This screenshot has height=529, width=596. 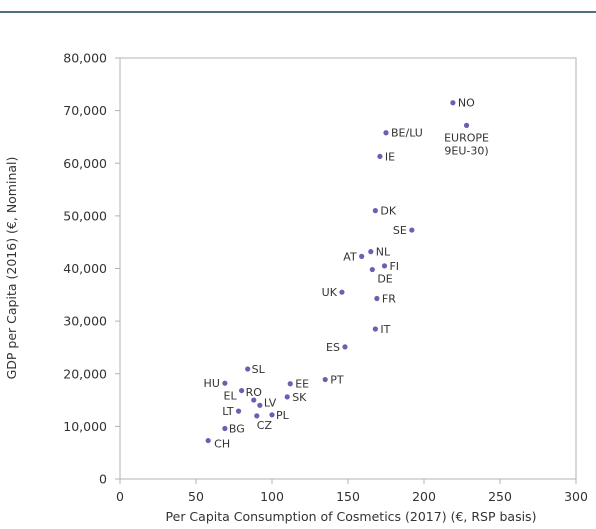 What do you see at coordinates (85, 426) in the screenshot?
I see `y-tick-label: 10,000` at bounding box center [85, 426].